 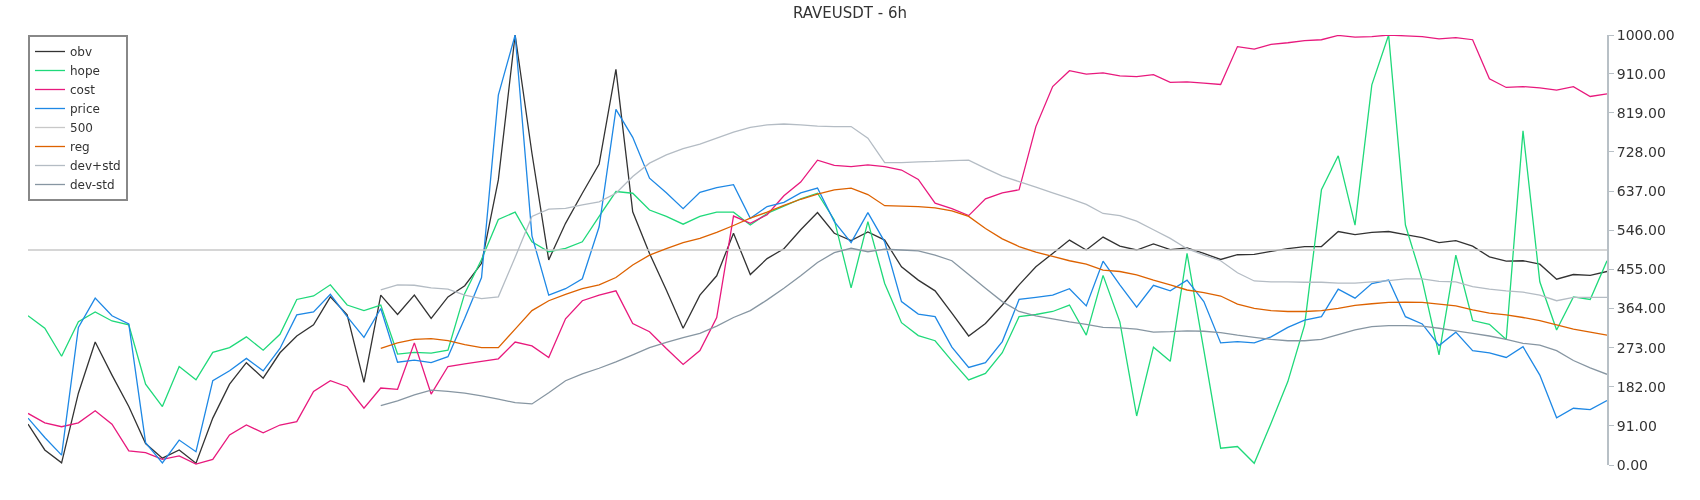 What do you see at coordinates (95, 166) in the screenshot?
I see `legend-label: dev+std` at bounding box center [95, 166].